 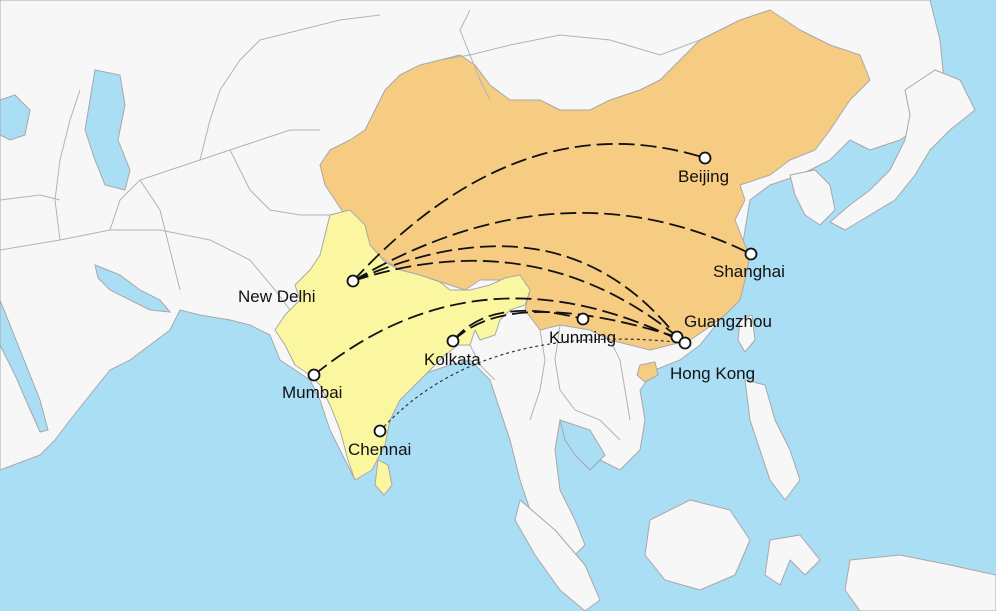 I want to click on new-guinea, so click(x=920, y=582).